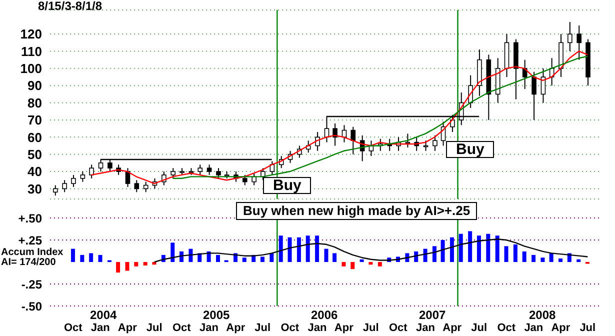  Describe the element at coordinates (31, 34) in the screenshot. I see `y-tick-label: 120` at that location.